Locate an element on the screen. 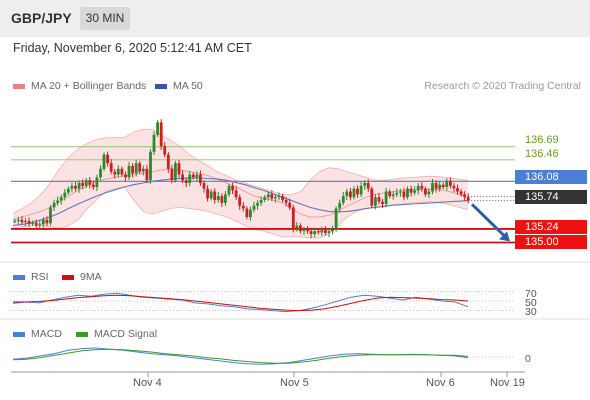 This screenshot has width=590, height=400. legend-macd-signal-label: MACD Signal is located at coordinates (126, 334).